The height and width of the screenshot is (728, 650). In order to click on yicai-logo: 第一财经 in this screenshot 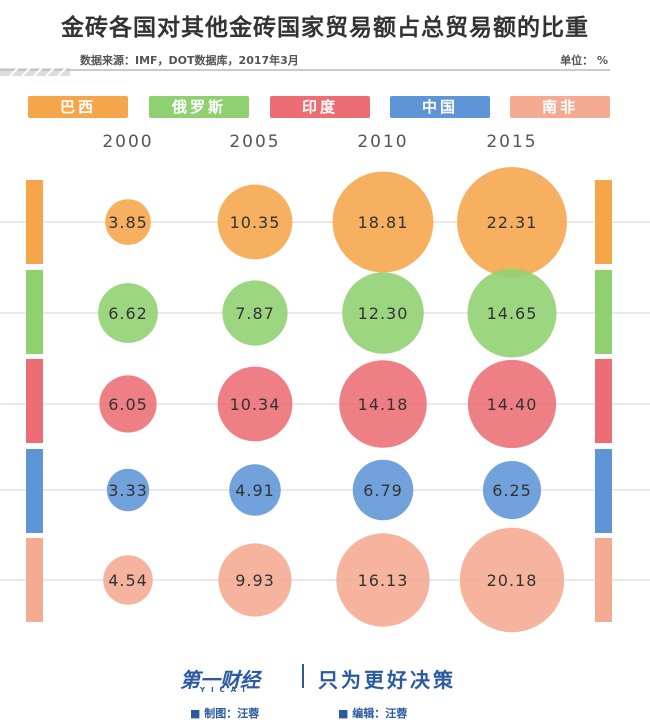, I will do `click(220, 680)`.